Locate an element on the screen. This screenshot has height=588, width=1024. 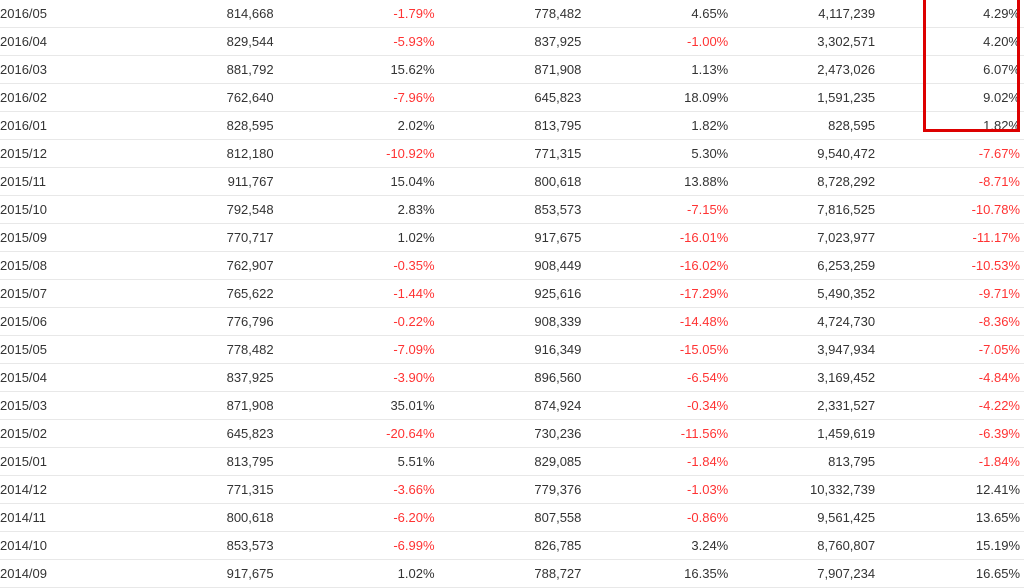
cumulative-cell: 3,302,571 is located at coordinates (802, 41).